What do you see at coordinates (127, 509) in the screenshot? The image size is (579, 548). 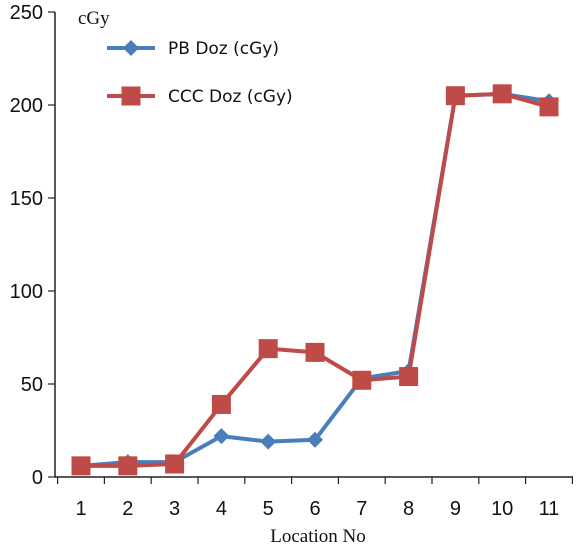 I see `x-tick-label: 2` at bounding box center [127, 509].